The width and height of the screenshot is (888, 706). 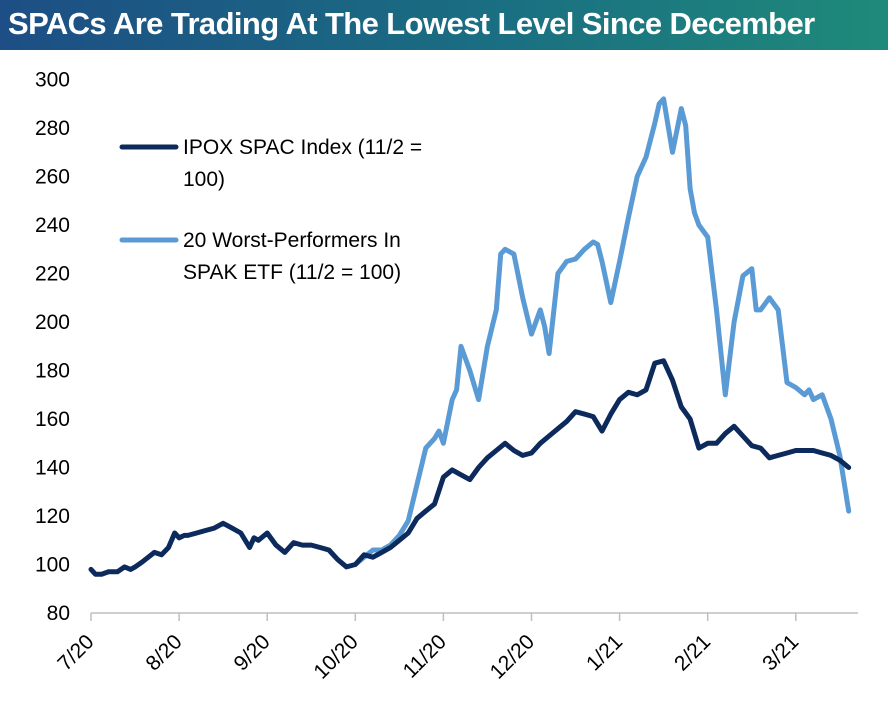 I want to click on x-tick-label: 1/21, so click(x=604, y=652).